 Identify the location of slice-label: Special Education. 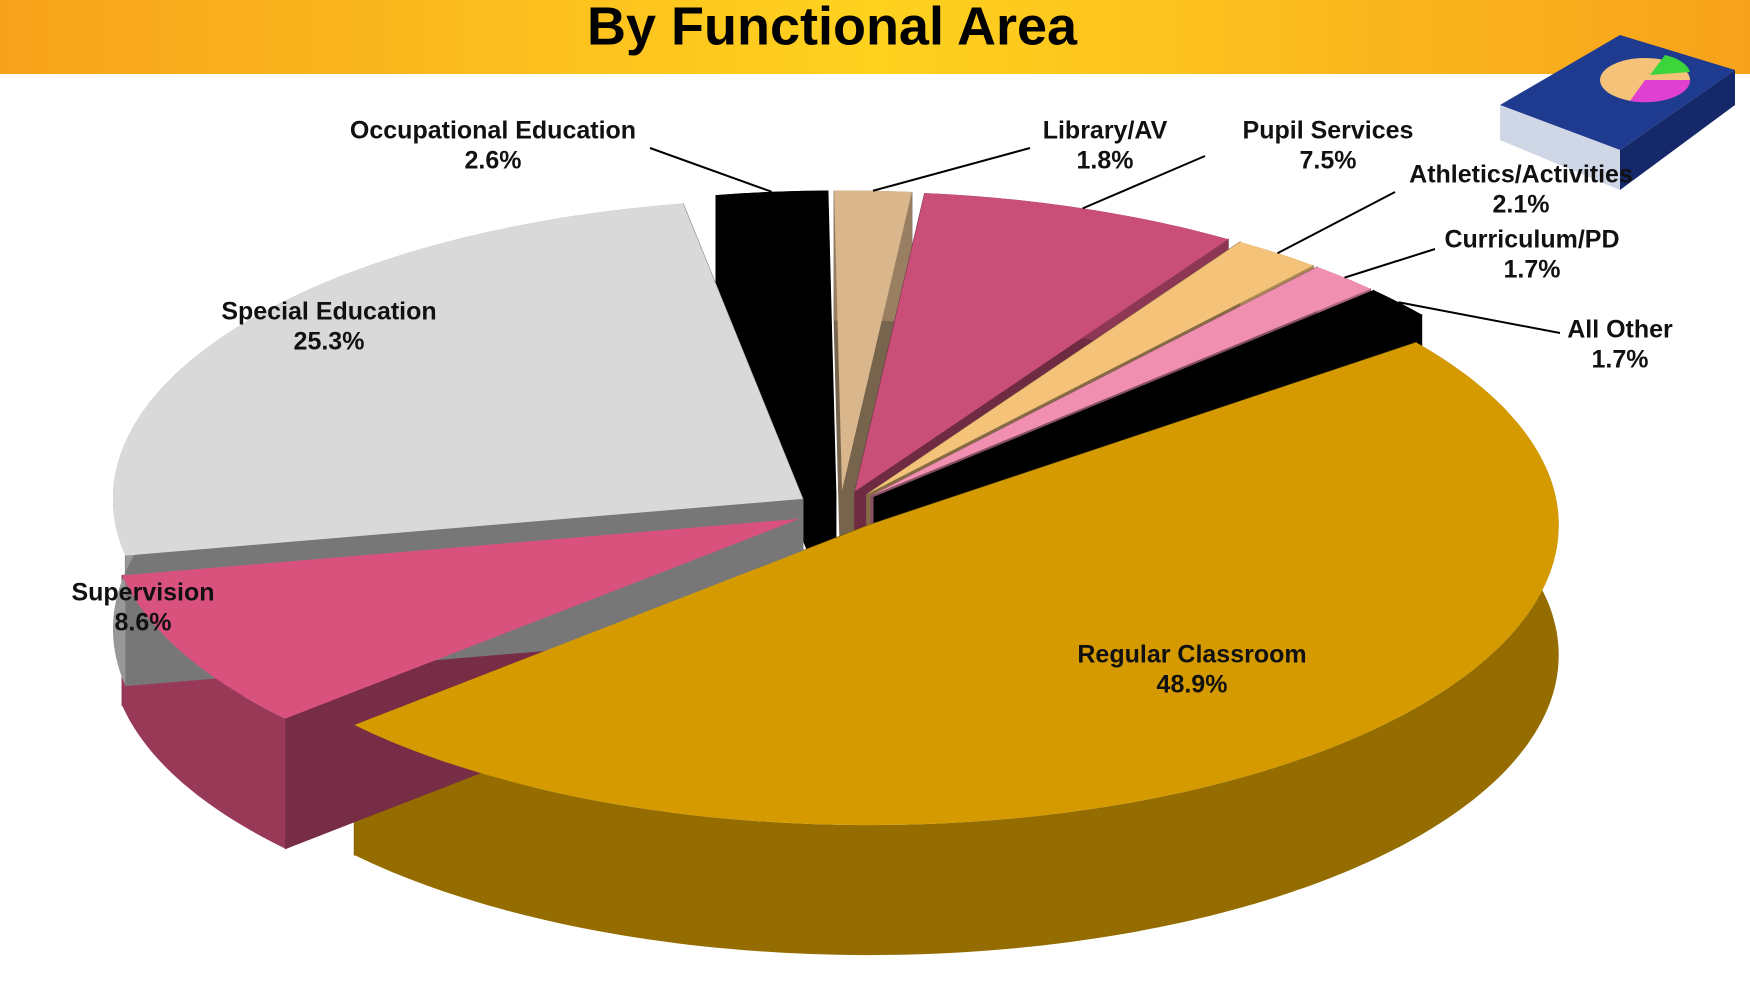
(328, 312).